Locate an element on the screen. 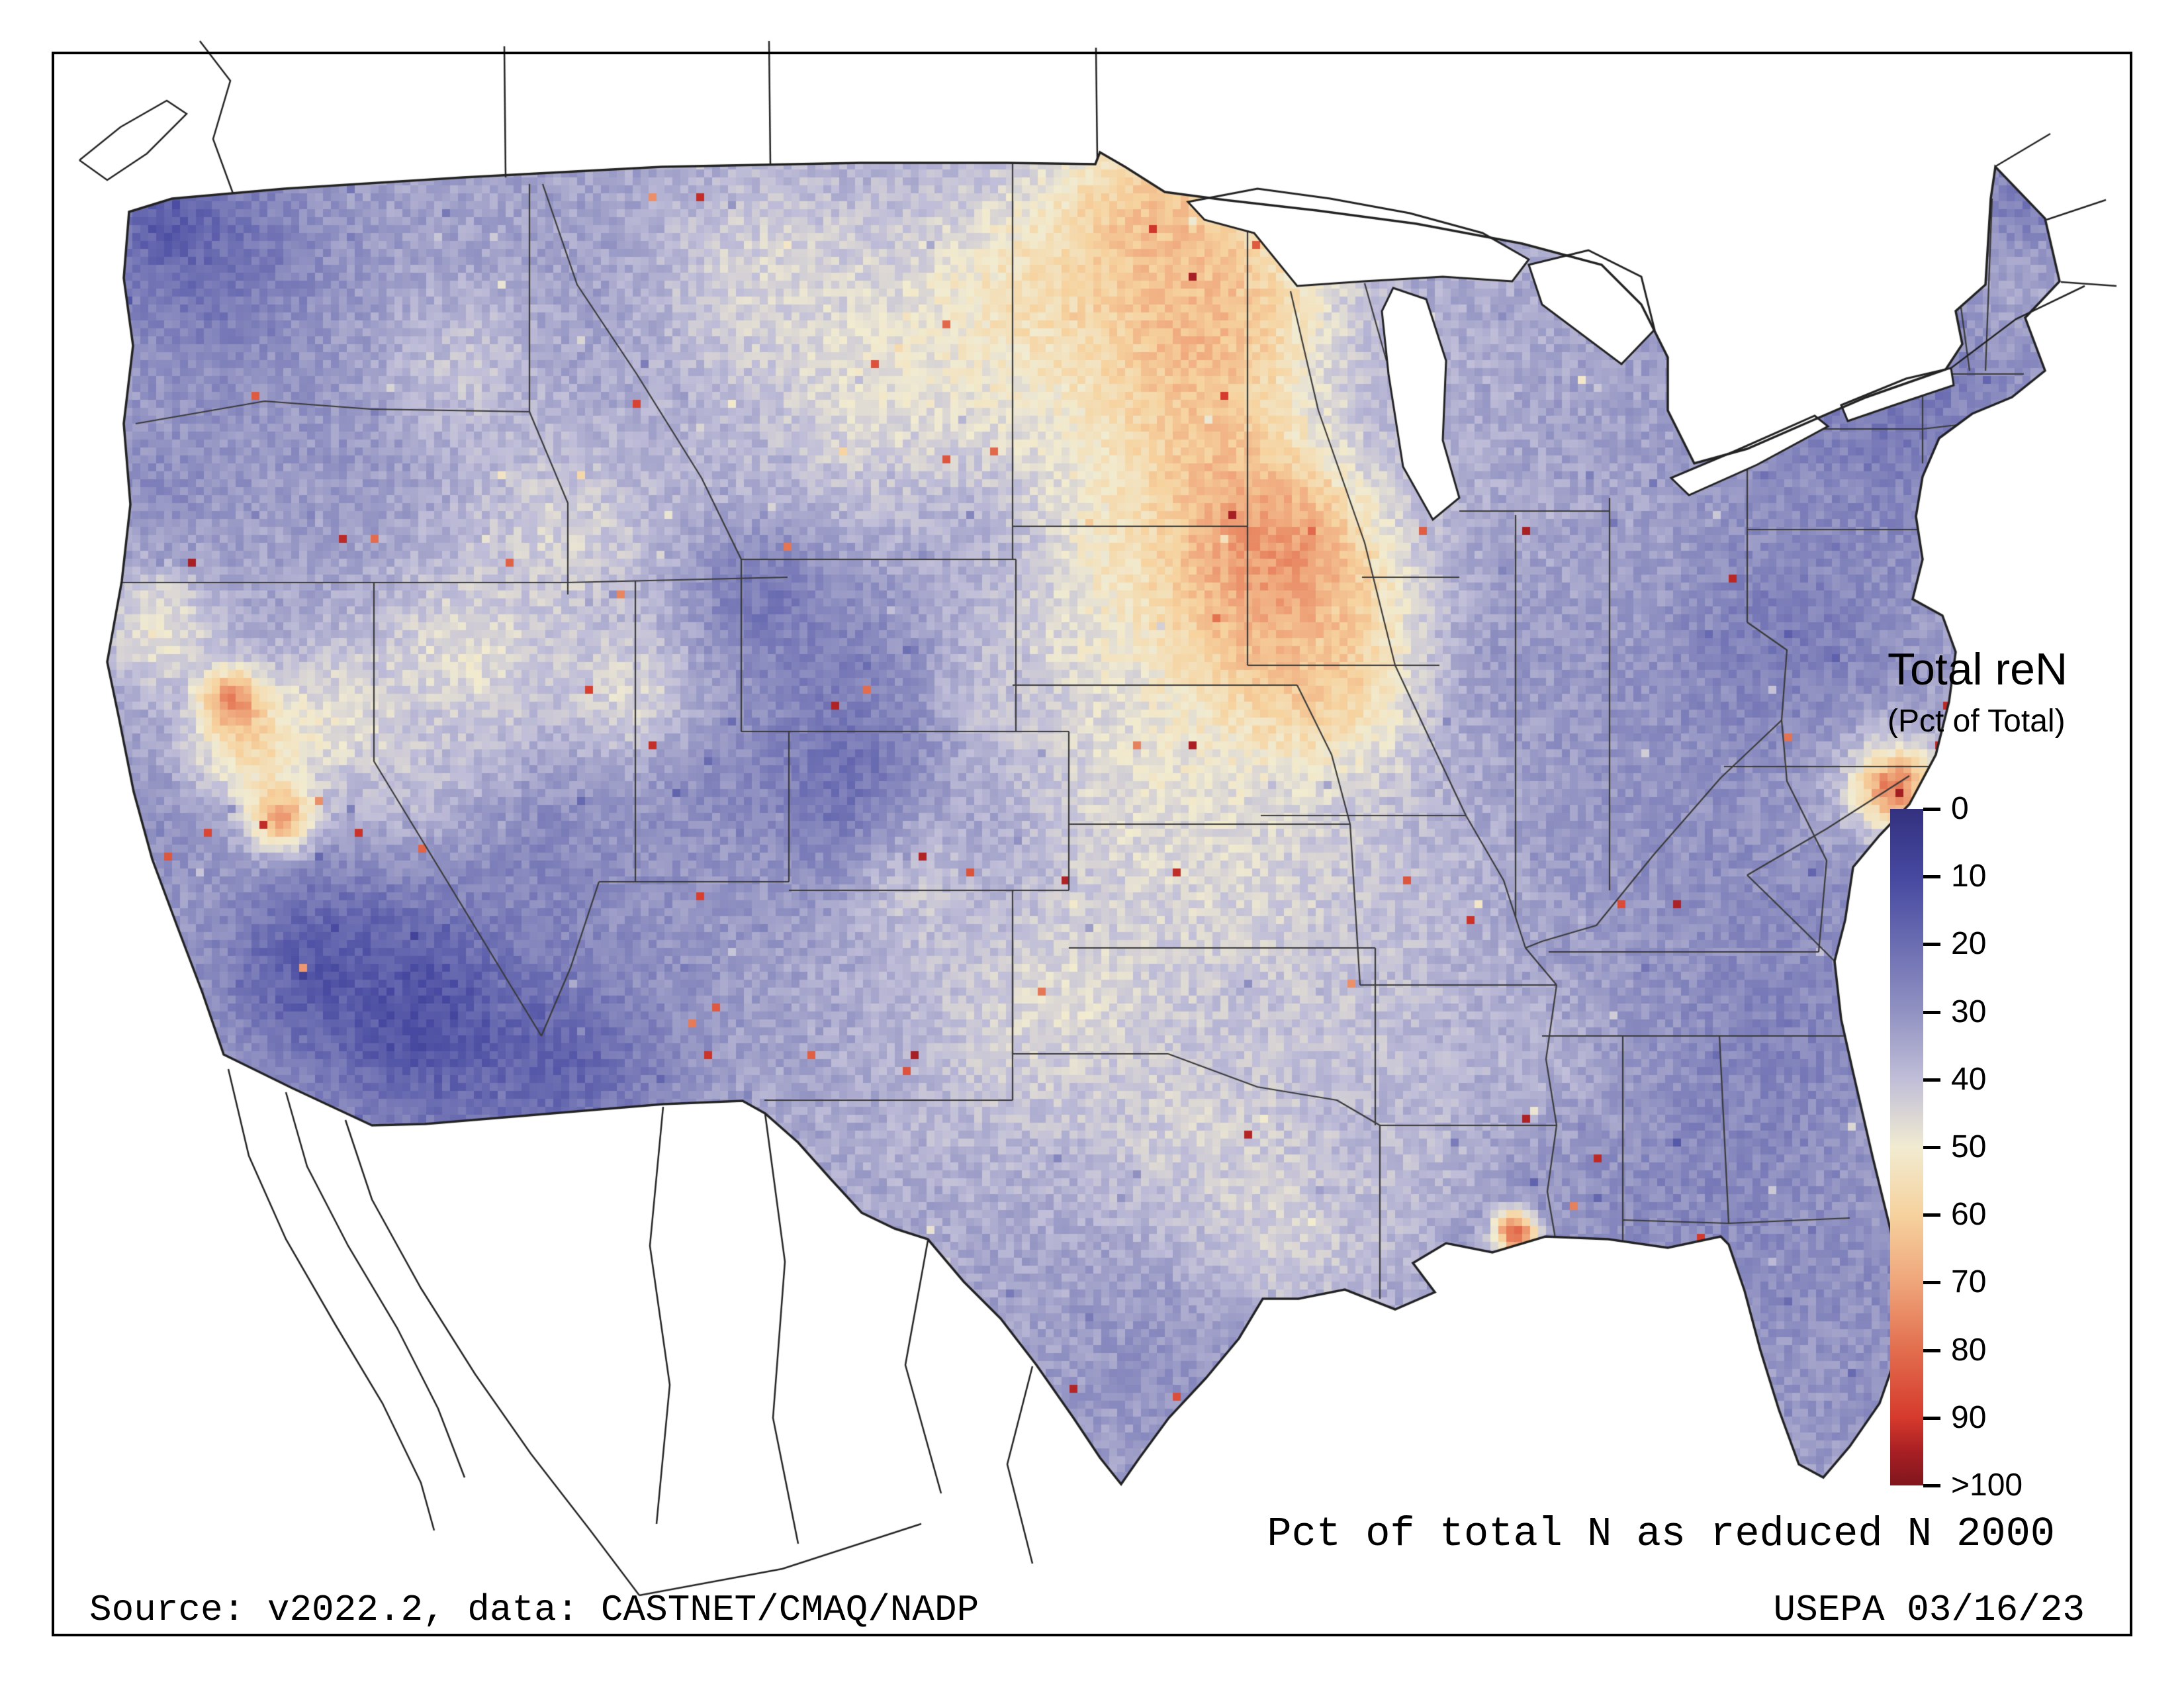  legend-subtitle: (Pct of Total) is located at coordinates (1977, 721).